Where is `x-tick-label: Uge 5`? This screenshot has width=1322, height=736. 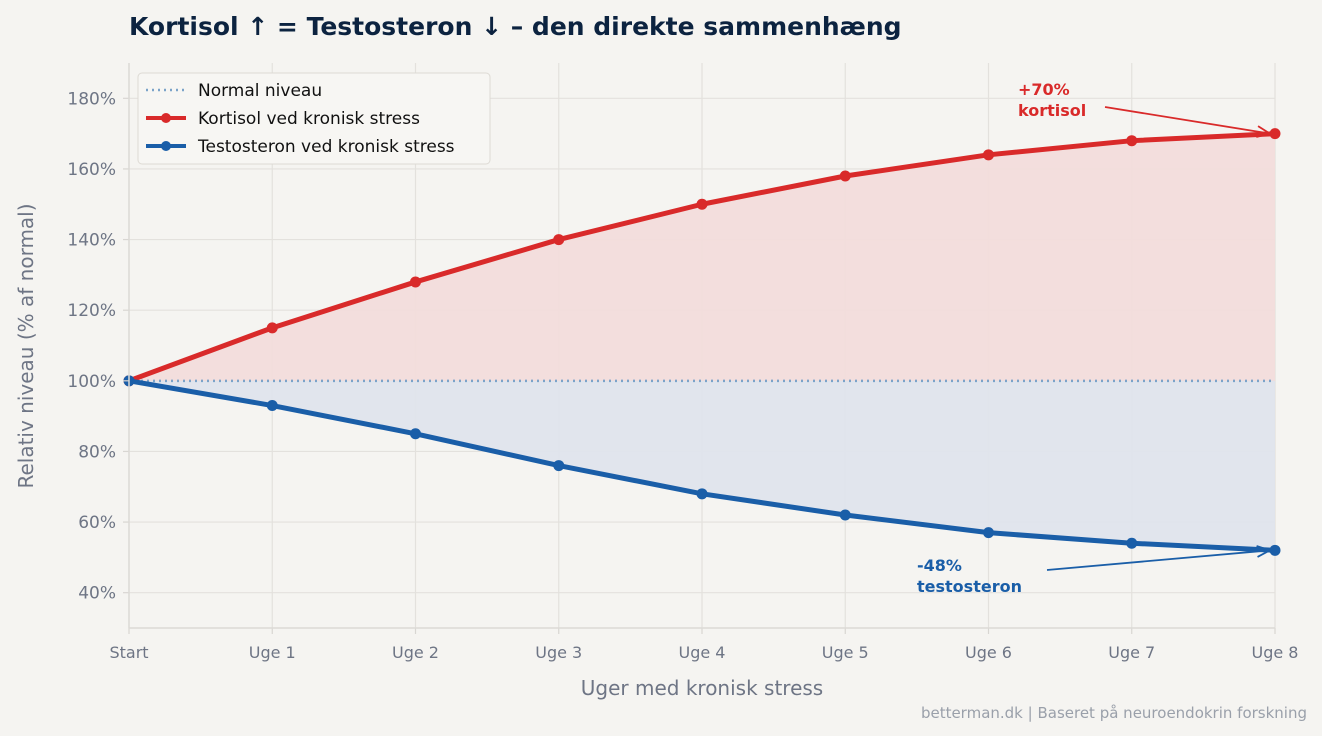 x-tick-label: Uge 5 is located at coordinates (845, 652).